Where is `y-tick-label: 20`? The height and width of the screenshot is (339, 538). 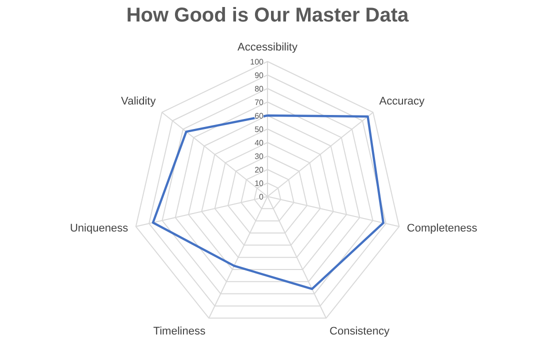
y-tick-label: 20 is located at coordinates (259, 170).